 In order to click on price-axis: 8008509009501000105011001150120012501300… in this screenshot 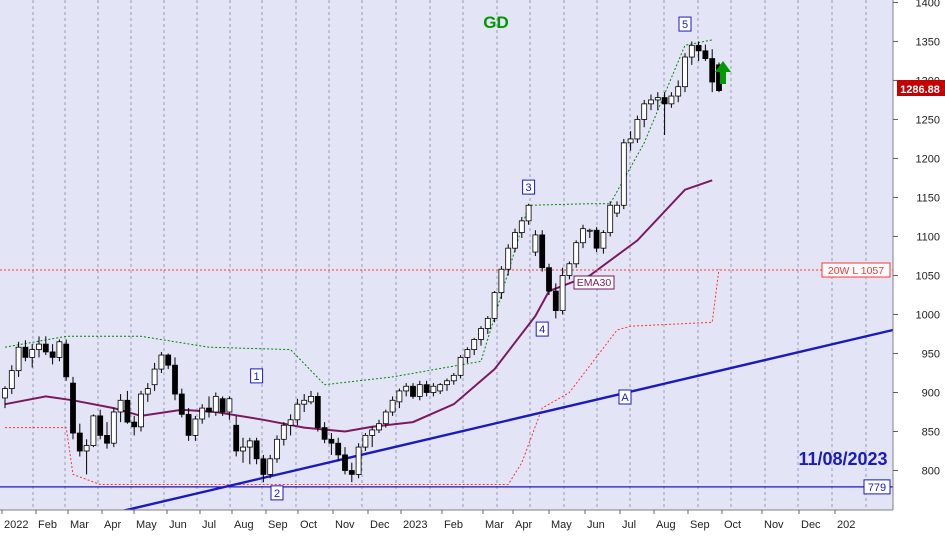, I will do `click(916, 239)`.